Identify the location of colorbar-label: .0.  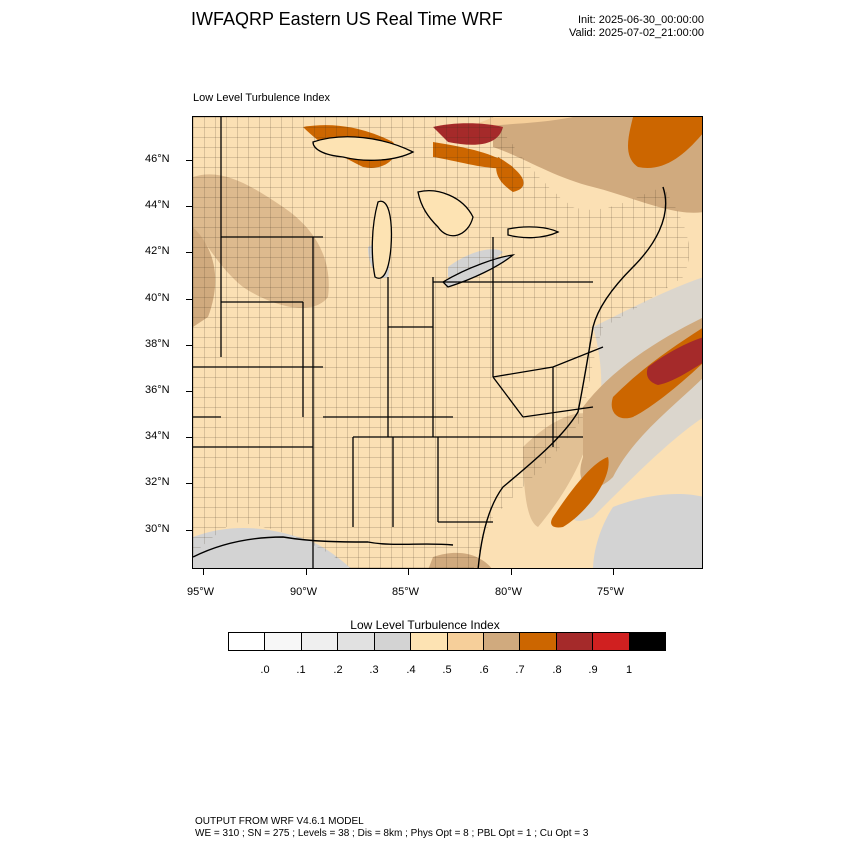
(265, 670).